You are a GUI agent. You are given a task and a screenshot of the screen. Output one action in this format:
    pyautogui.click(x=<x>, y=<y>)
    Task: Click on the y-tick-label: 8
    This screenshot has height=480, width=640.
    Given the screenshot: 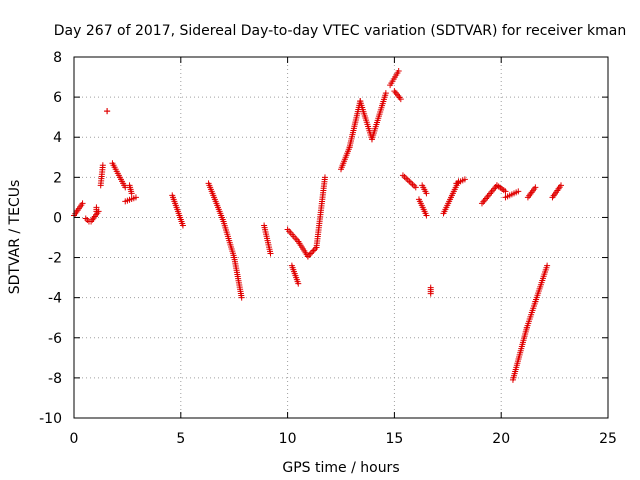 What is the action you would take?
    pyautogui.click(x=57, y=58)
    